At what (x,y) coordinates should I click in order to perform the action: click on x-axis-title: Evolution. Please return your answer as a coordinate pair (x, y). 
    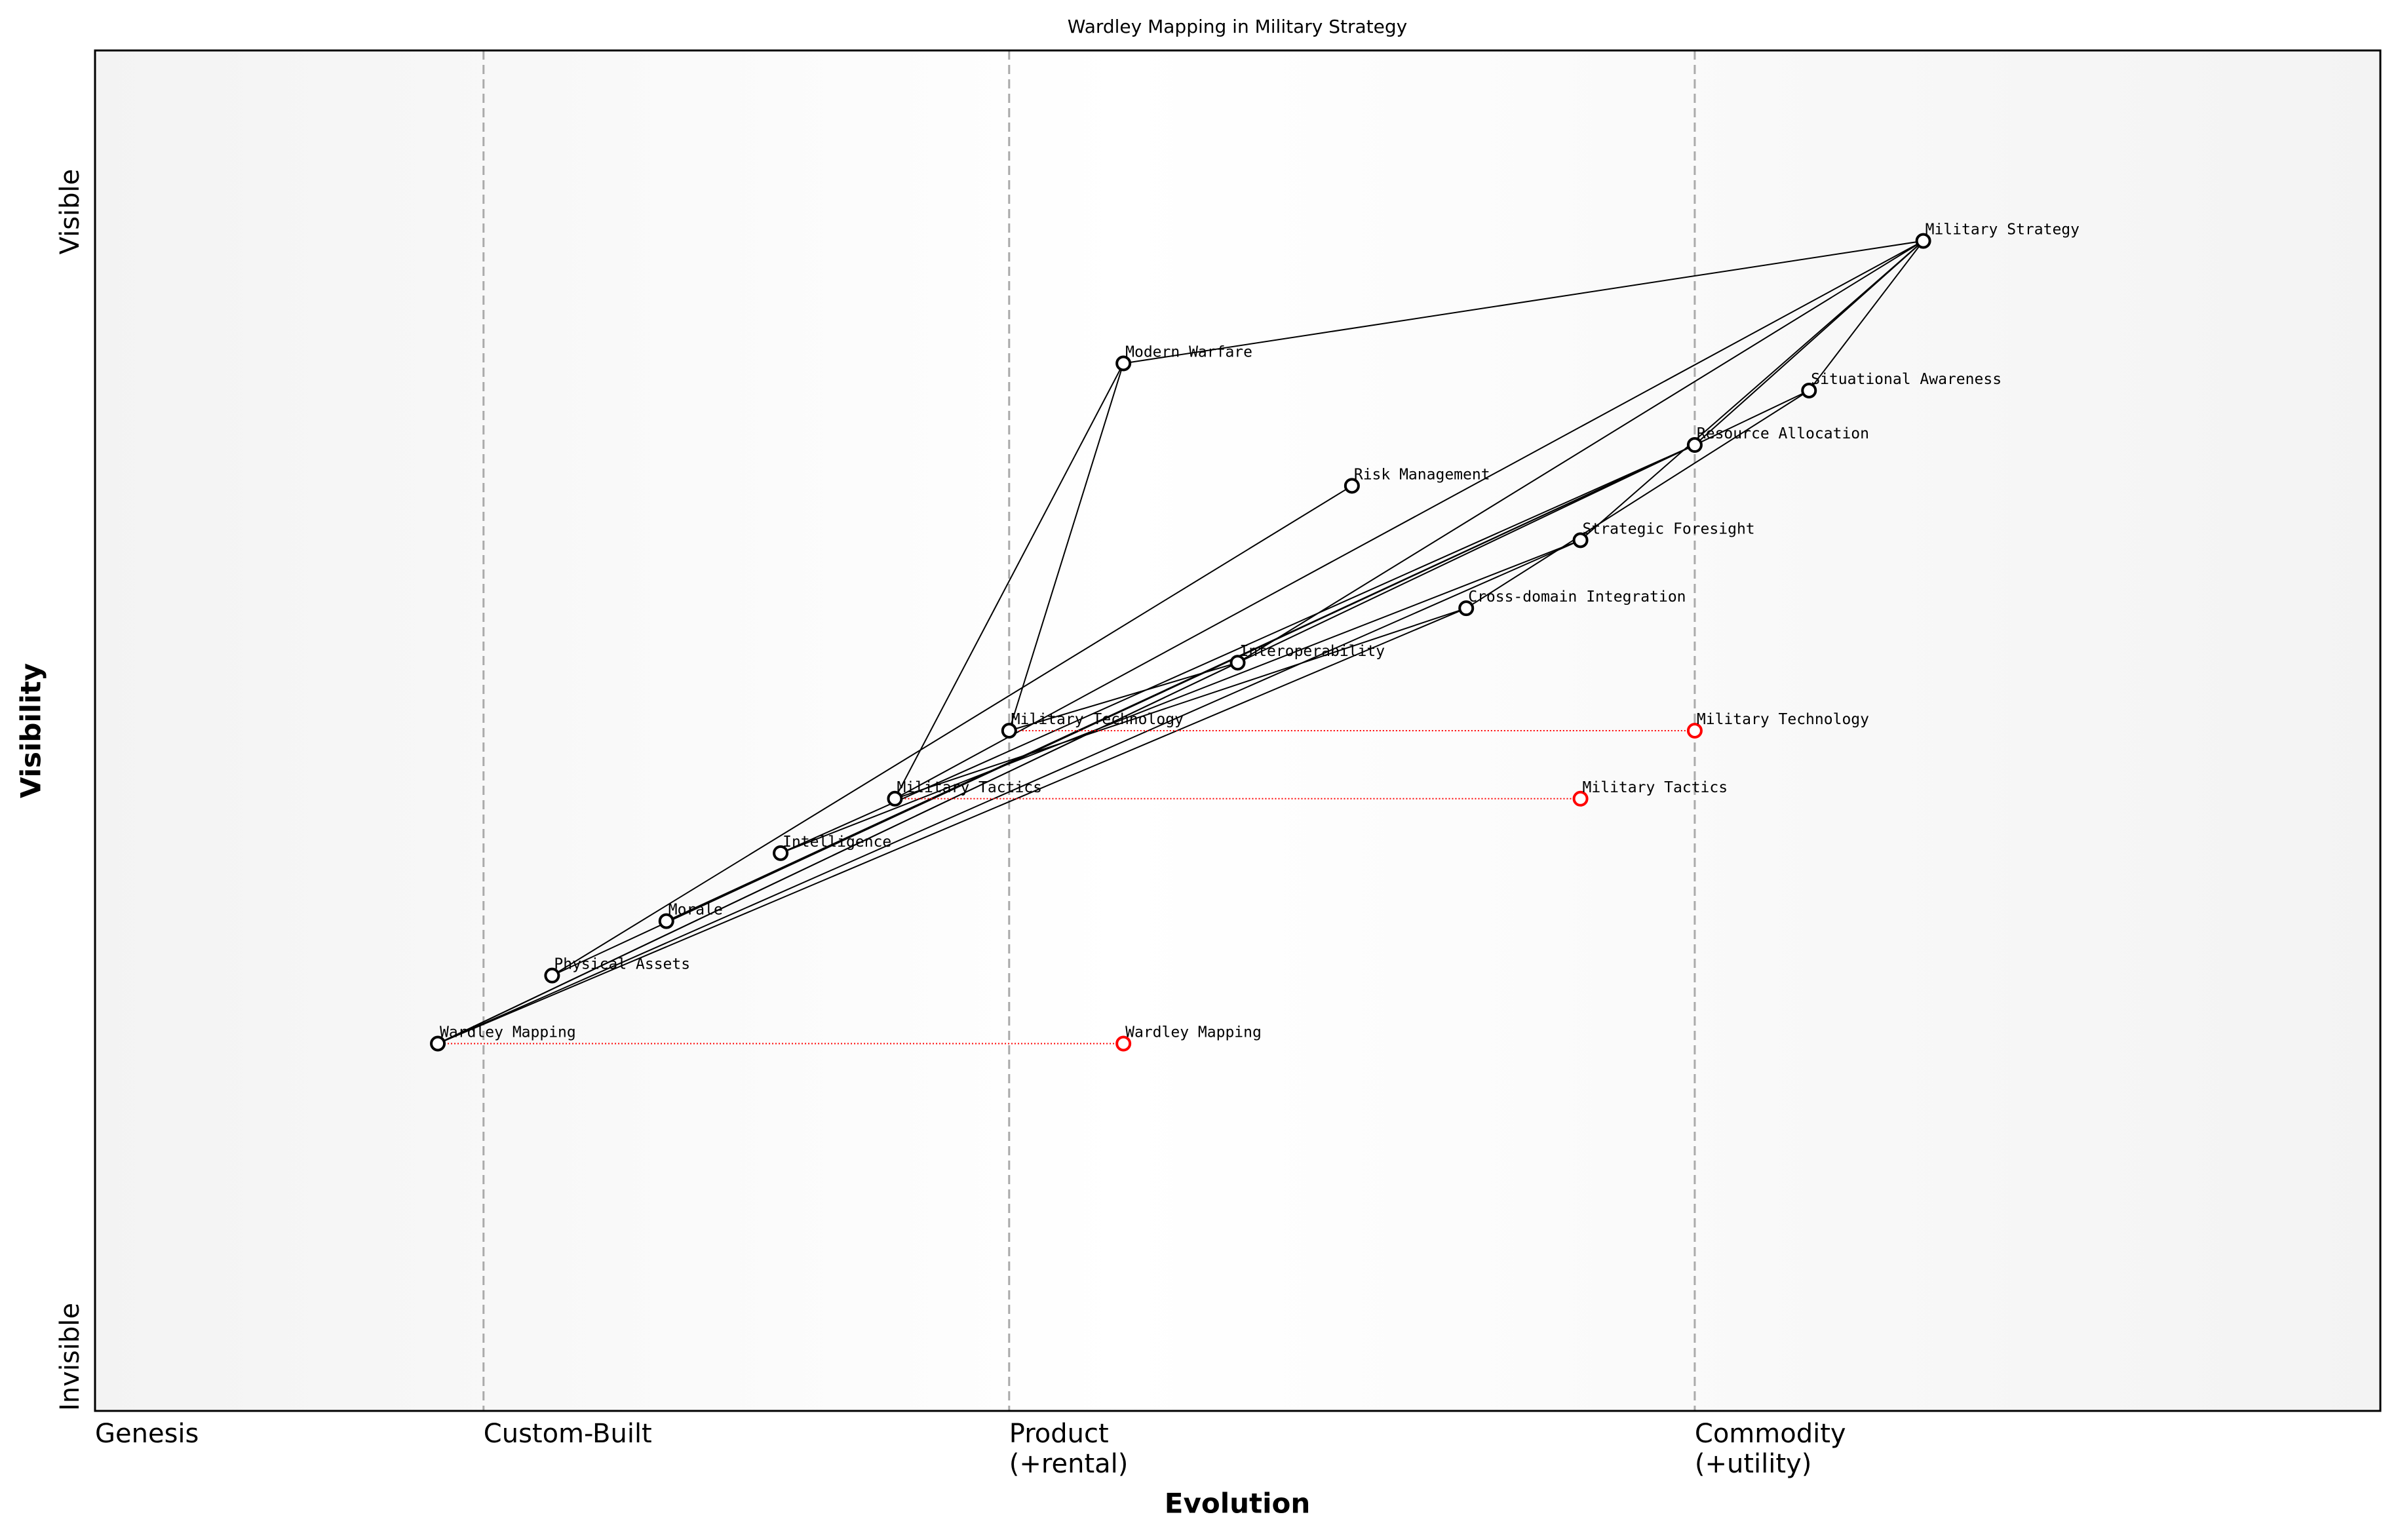
    Looking at the image, I should click on (1237, 1504).